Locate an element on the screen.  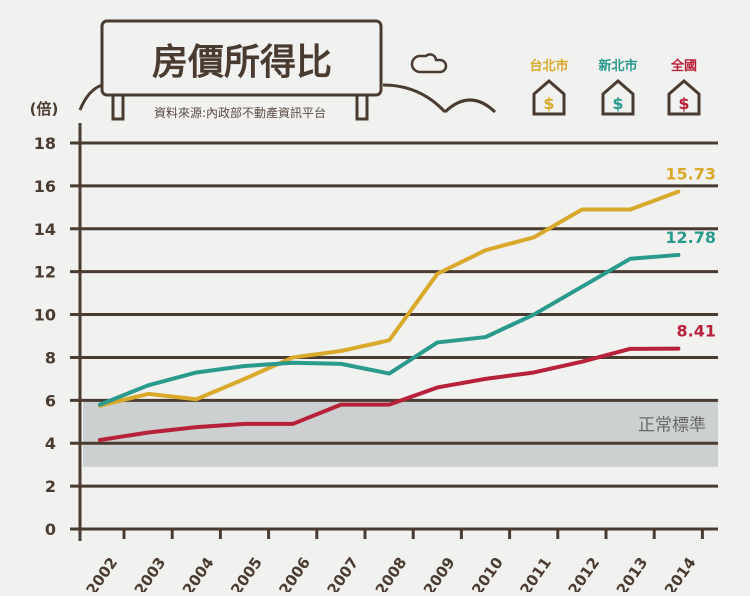
legend-item: 台北市 $ is located at coordinates (549, 87).